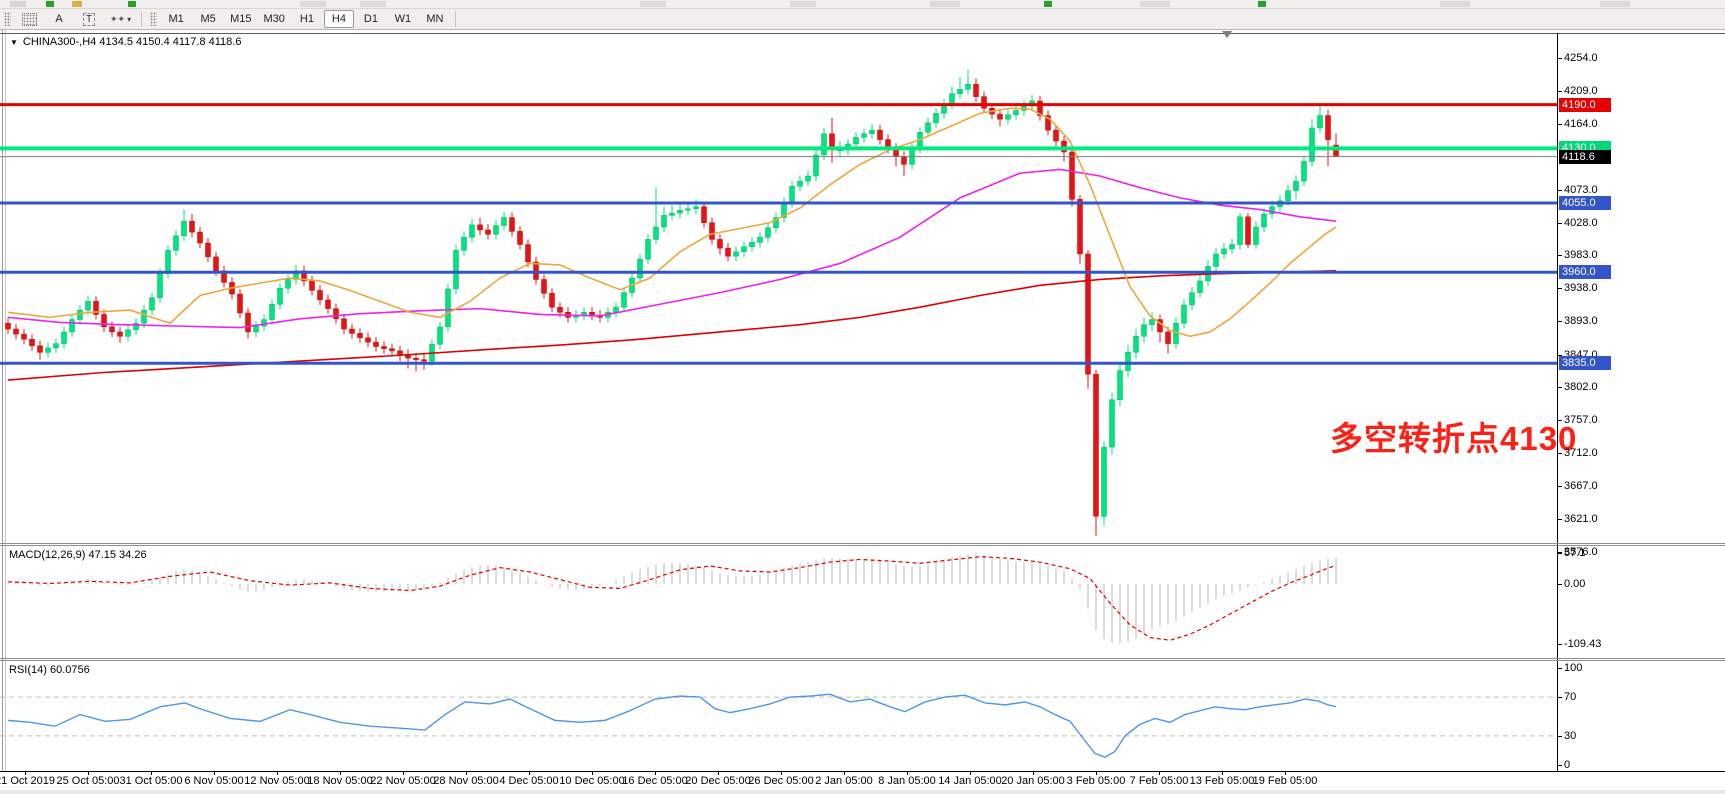  Describe the element at coordinates (89, 19) in the screenshot. I see `text-tool-button: T` at that location.